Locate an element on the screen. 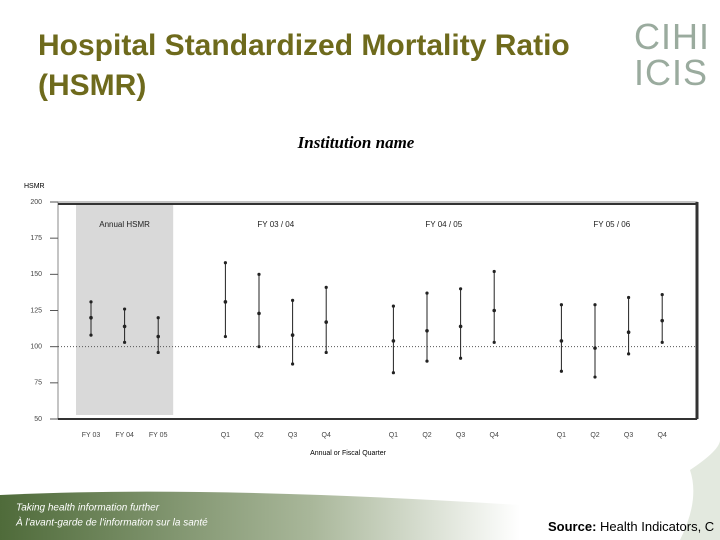  group-label: FY 03 / 04 is located at coordinates (275, 224).